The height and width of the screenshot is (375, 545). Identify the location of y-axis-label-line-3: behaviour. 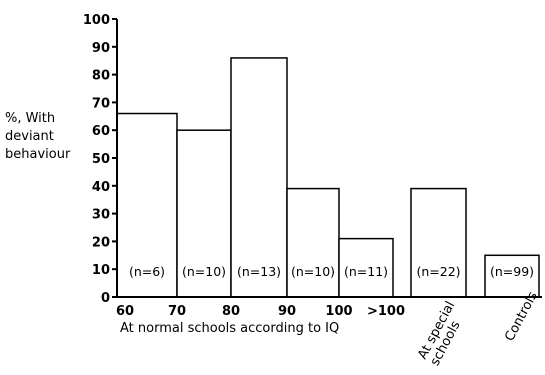
(38, 154).